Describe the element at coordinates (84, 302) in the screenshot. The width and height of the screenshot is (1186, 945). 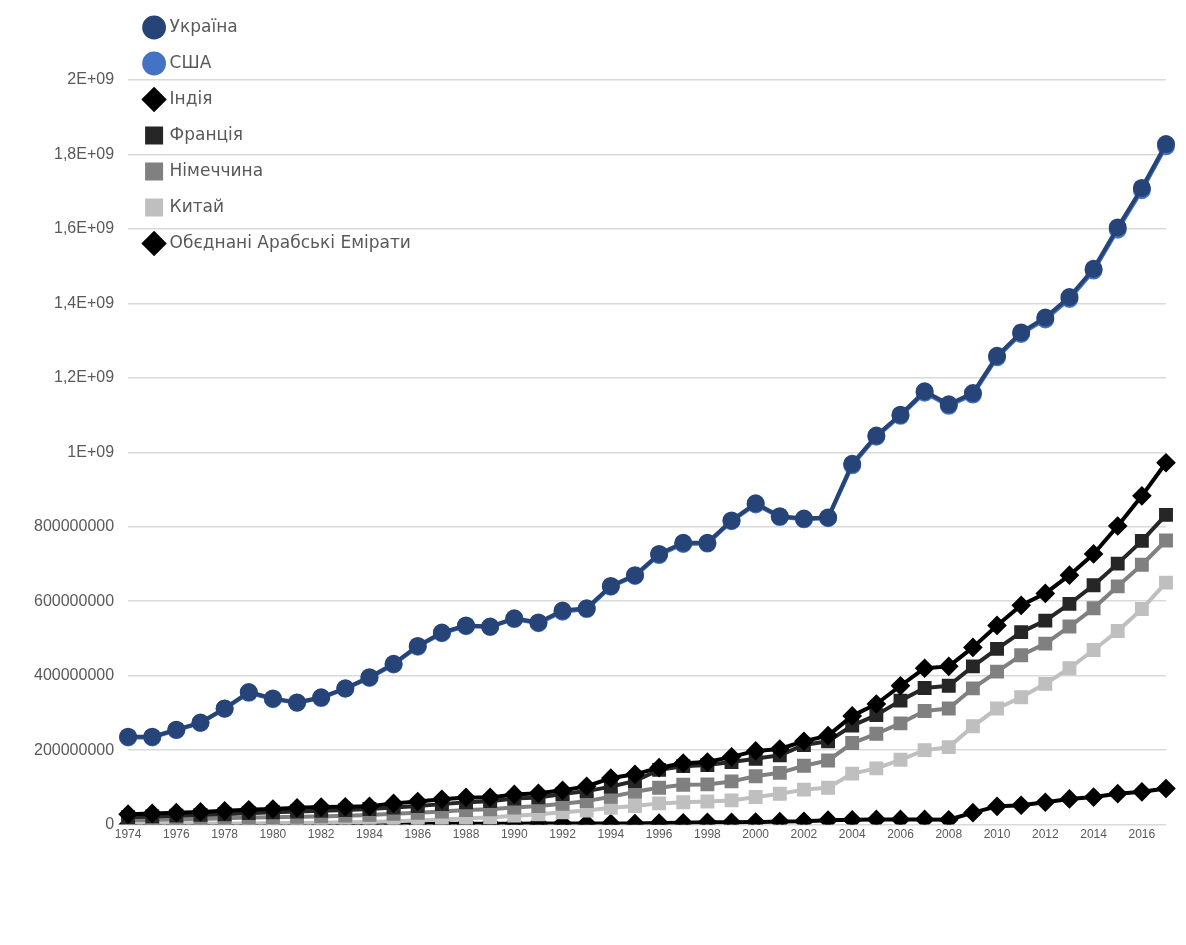
I see `y-tick-label: 1,4E+09` at that location.